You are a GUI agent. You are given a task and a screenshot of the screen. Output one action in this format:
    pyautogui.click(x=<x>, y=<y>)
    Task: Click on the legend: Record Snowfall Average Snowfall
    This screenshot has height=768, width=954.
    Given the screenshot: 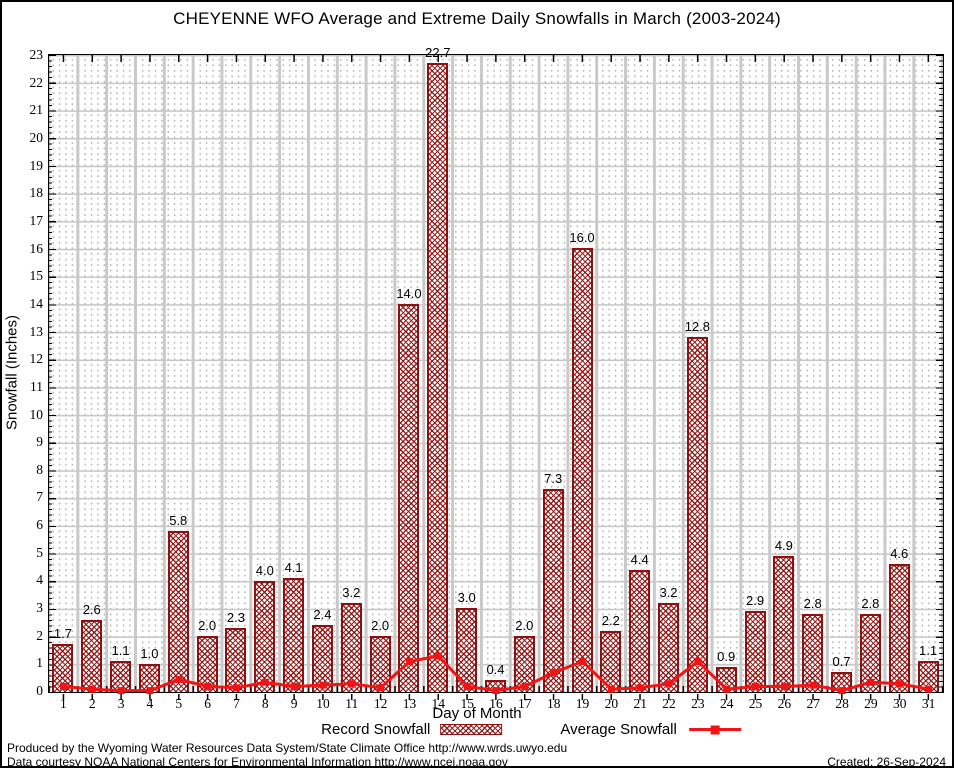 What is the action you would take?
    pyautogui.click(x=531, y=729)
    